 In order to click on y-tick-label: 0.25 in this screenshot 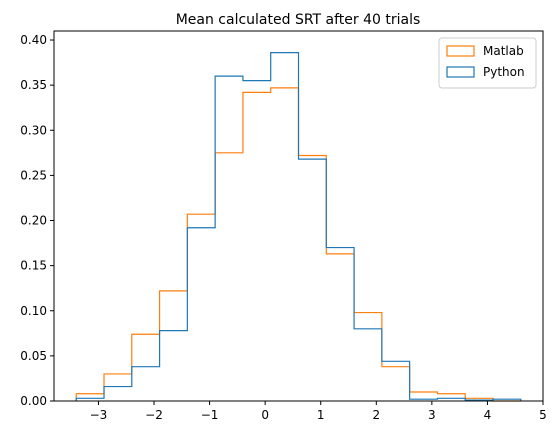, I will do `click(33, 175)`.